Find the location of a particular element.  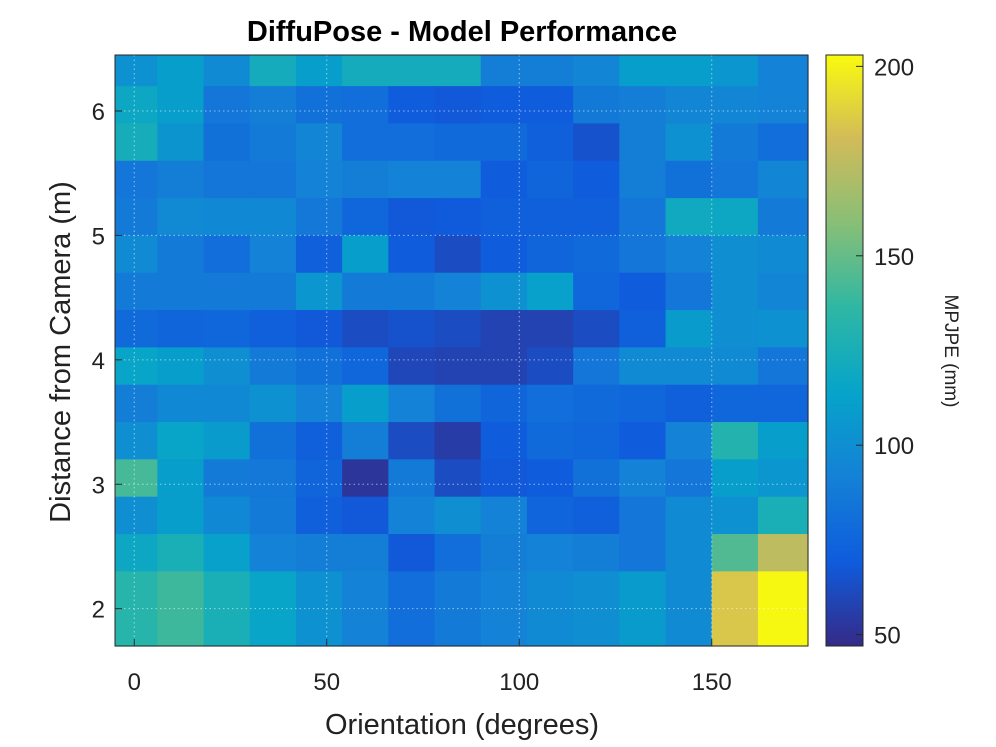

x-tick-label: 150 is located at coordinates (712, 682).